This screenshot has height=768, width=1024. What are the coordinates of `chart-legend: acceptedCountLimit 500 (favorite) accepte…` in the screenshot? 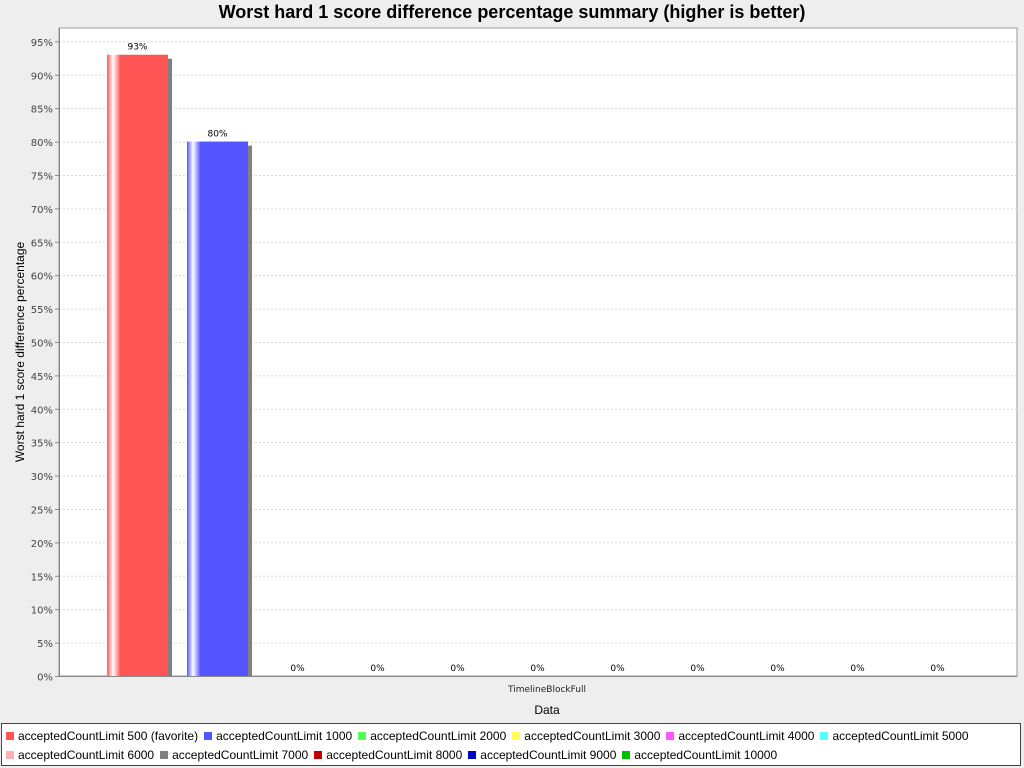 It's located at (511, 744).